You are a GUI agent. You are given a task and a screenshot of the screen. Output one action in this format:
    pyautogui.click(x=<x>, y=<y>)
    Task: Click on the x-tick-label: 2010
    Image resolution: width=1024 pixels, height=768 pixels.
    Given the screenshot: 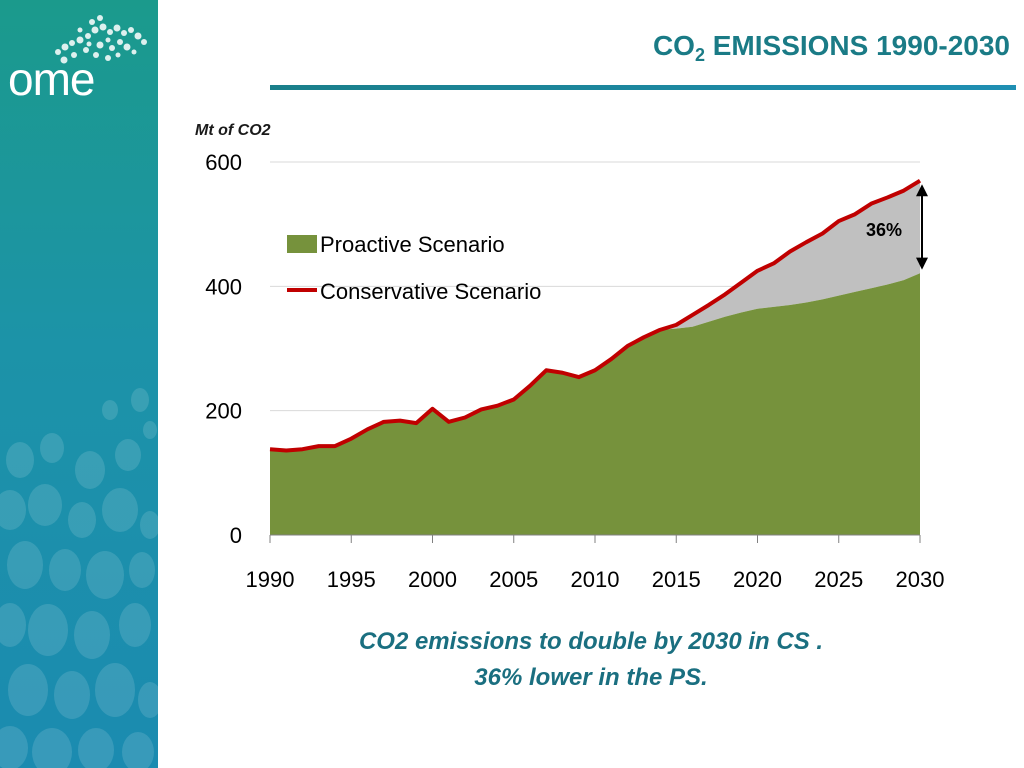 What is the action you would take?
    pyautogui.click(x=595, y=579)
    